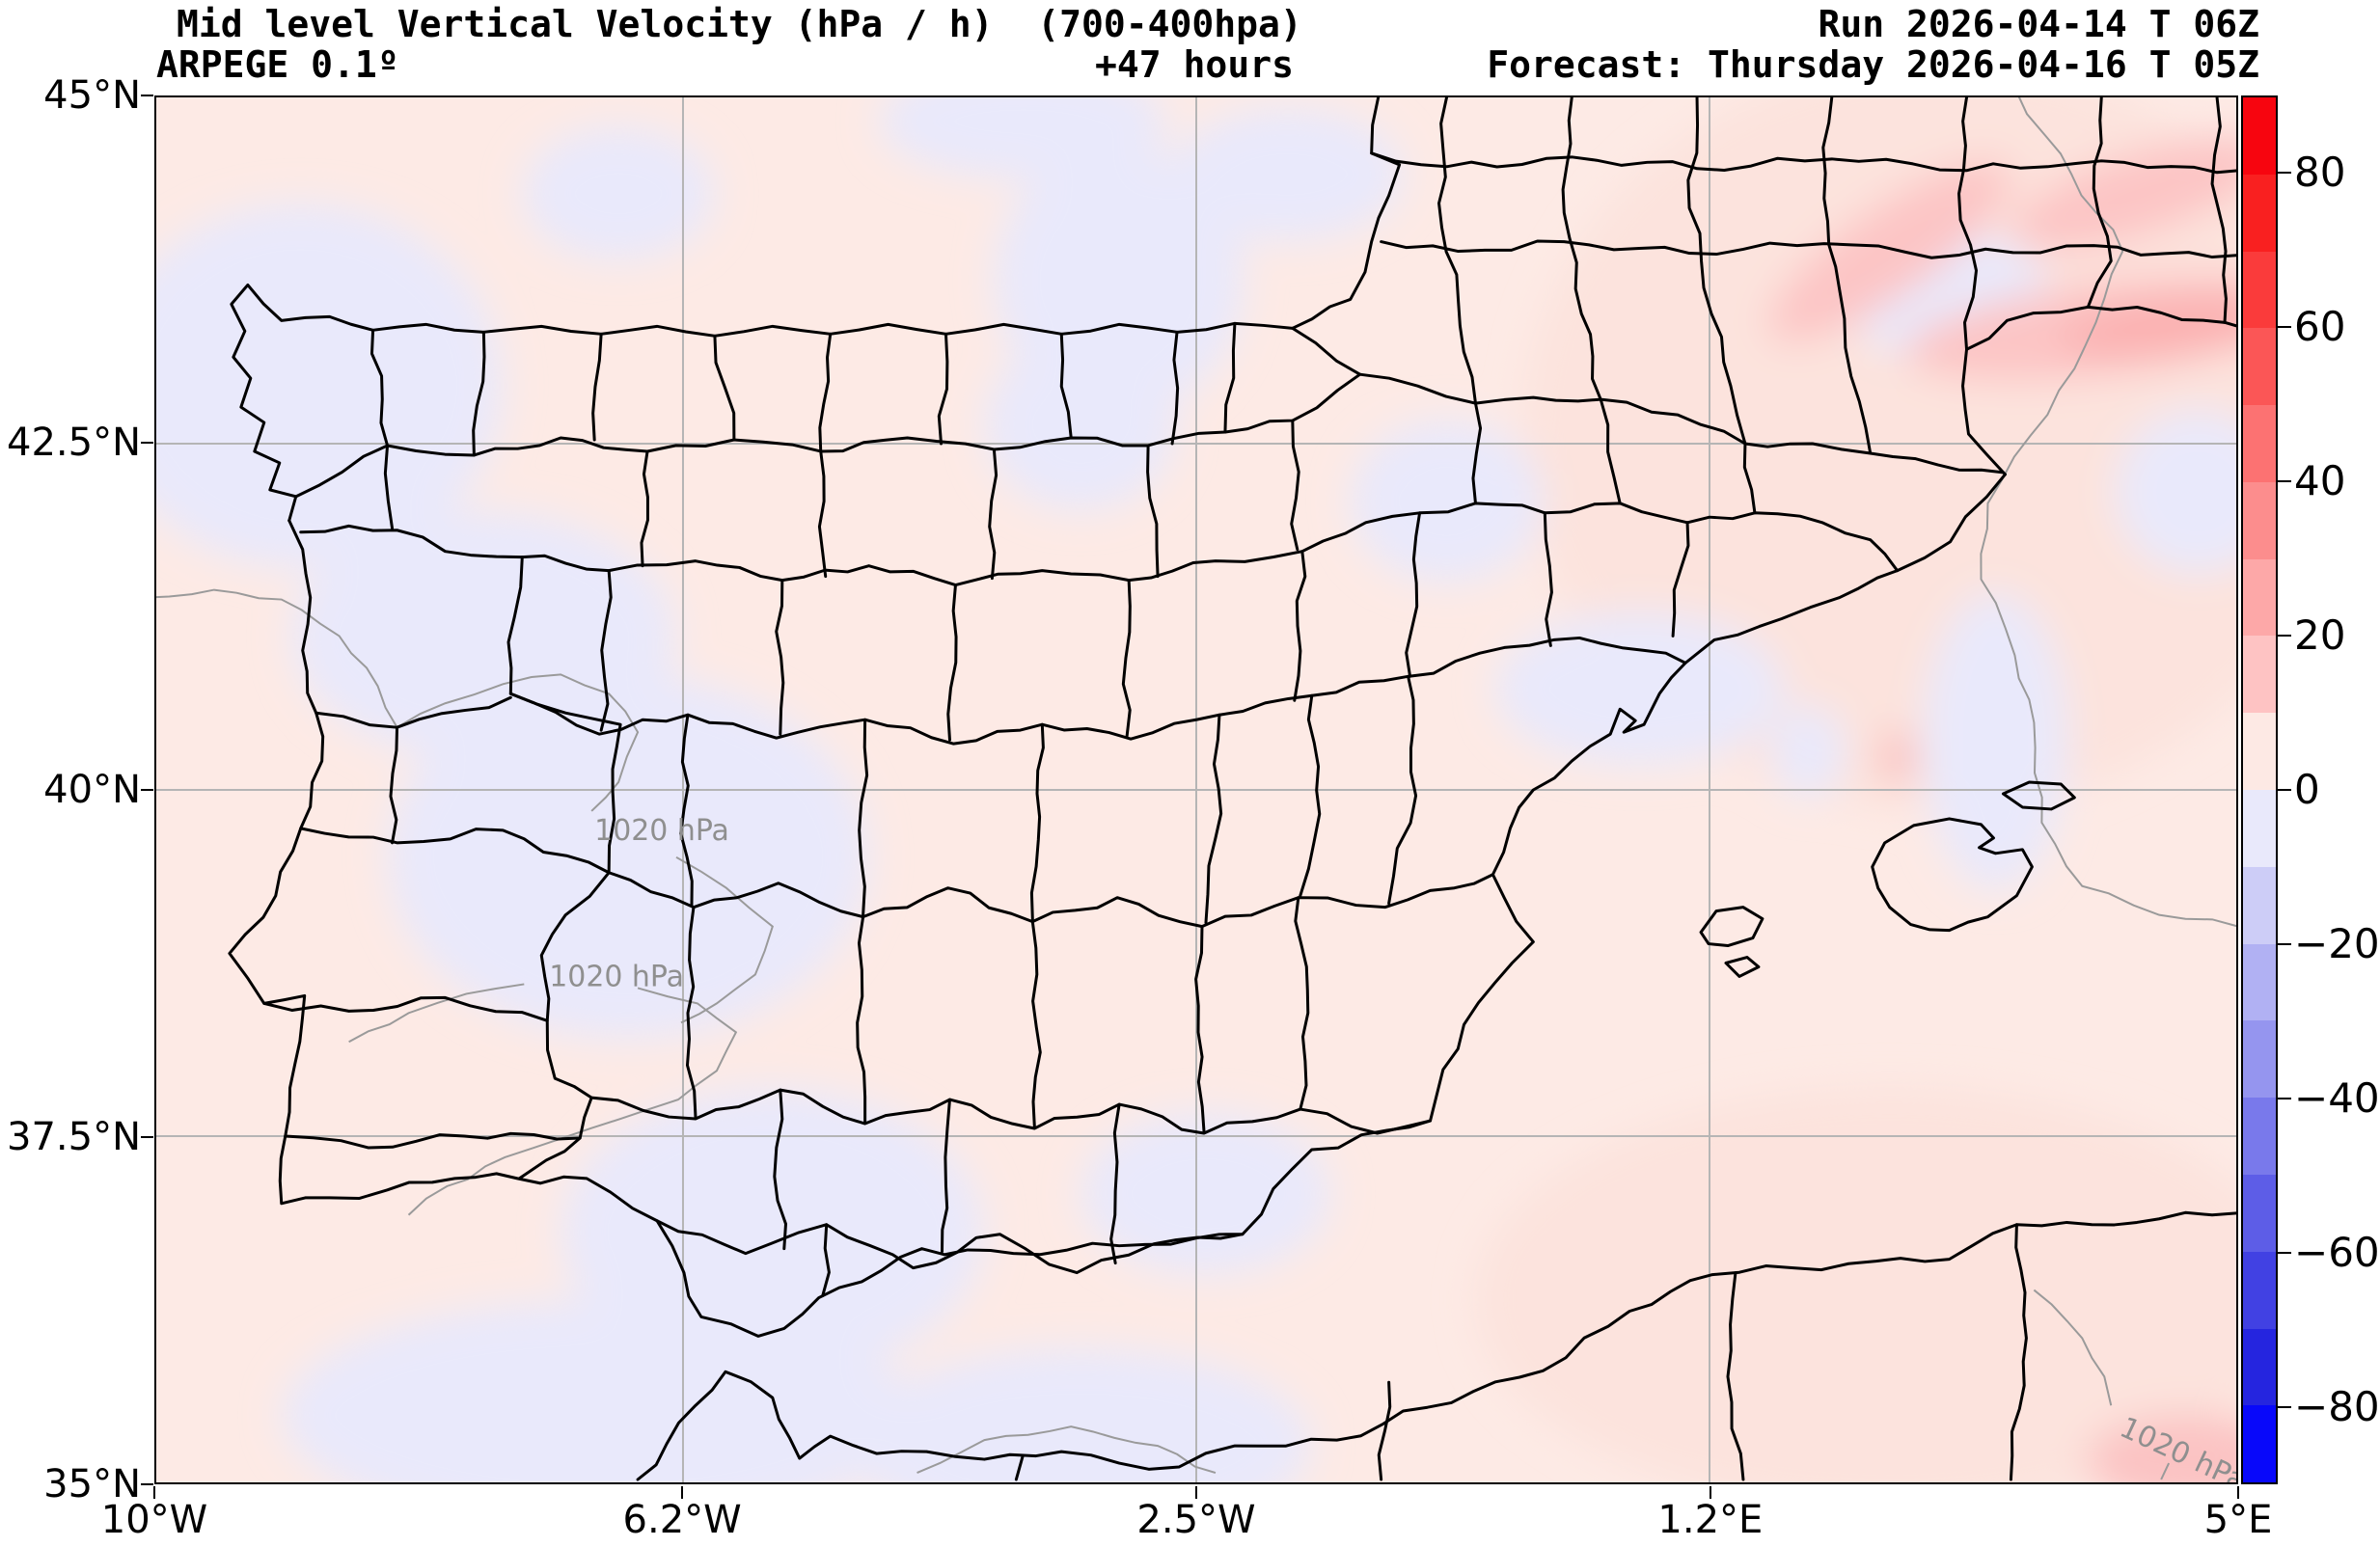 Image resolution: width=2380 pixels, height=1547 pixels. What do you see at coordinates (2320, 326) in the screenshot?
I see `colorbar-tick-label: 60` at bounding box center [2320, 326].